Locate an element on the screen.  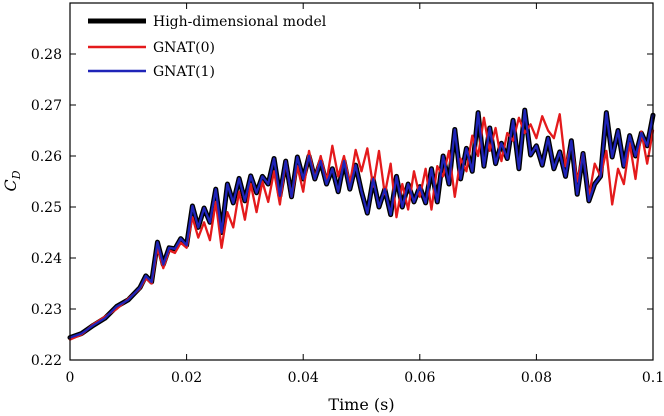
x-tick-label: 0.08 is located at coordinates (536, 378).